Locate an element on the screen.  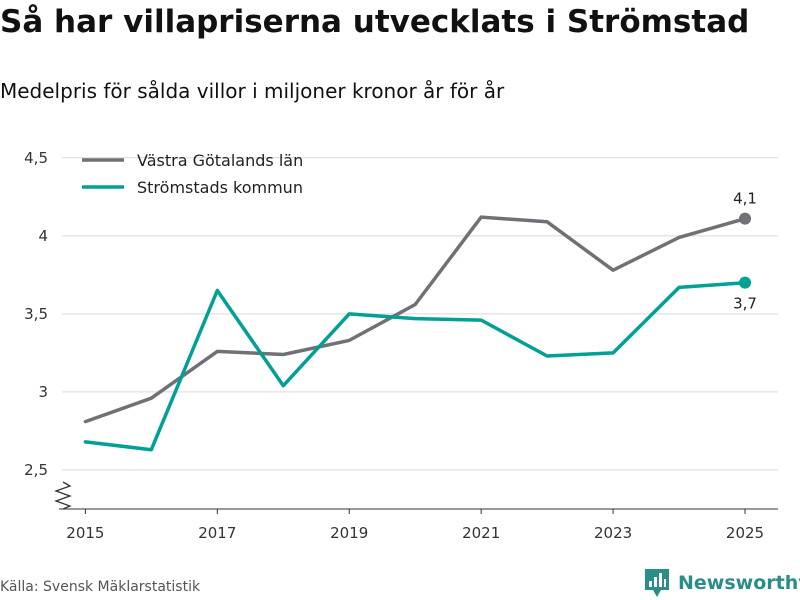
x-tick-label: 2017 is located at coordinates (217, 533).